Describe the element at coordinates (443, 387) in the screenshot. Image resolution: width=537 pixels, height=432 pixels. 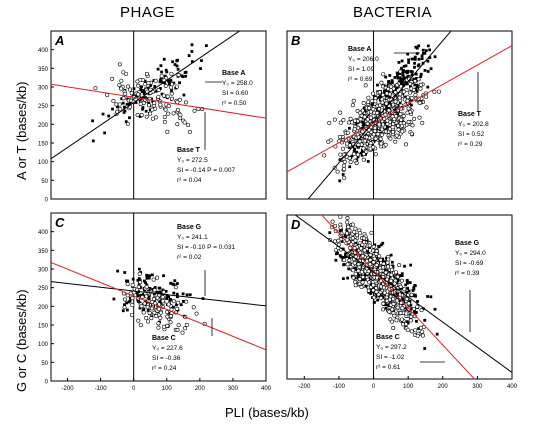
I see `x-tick-label: 200` at that location.